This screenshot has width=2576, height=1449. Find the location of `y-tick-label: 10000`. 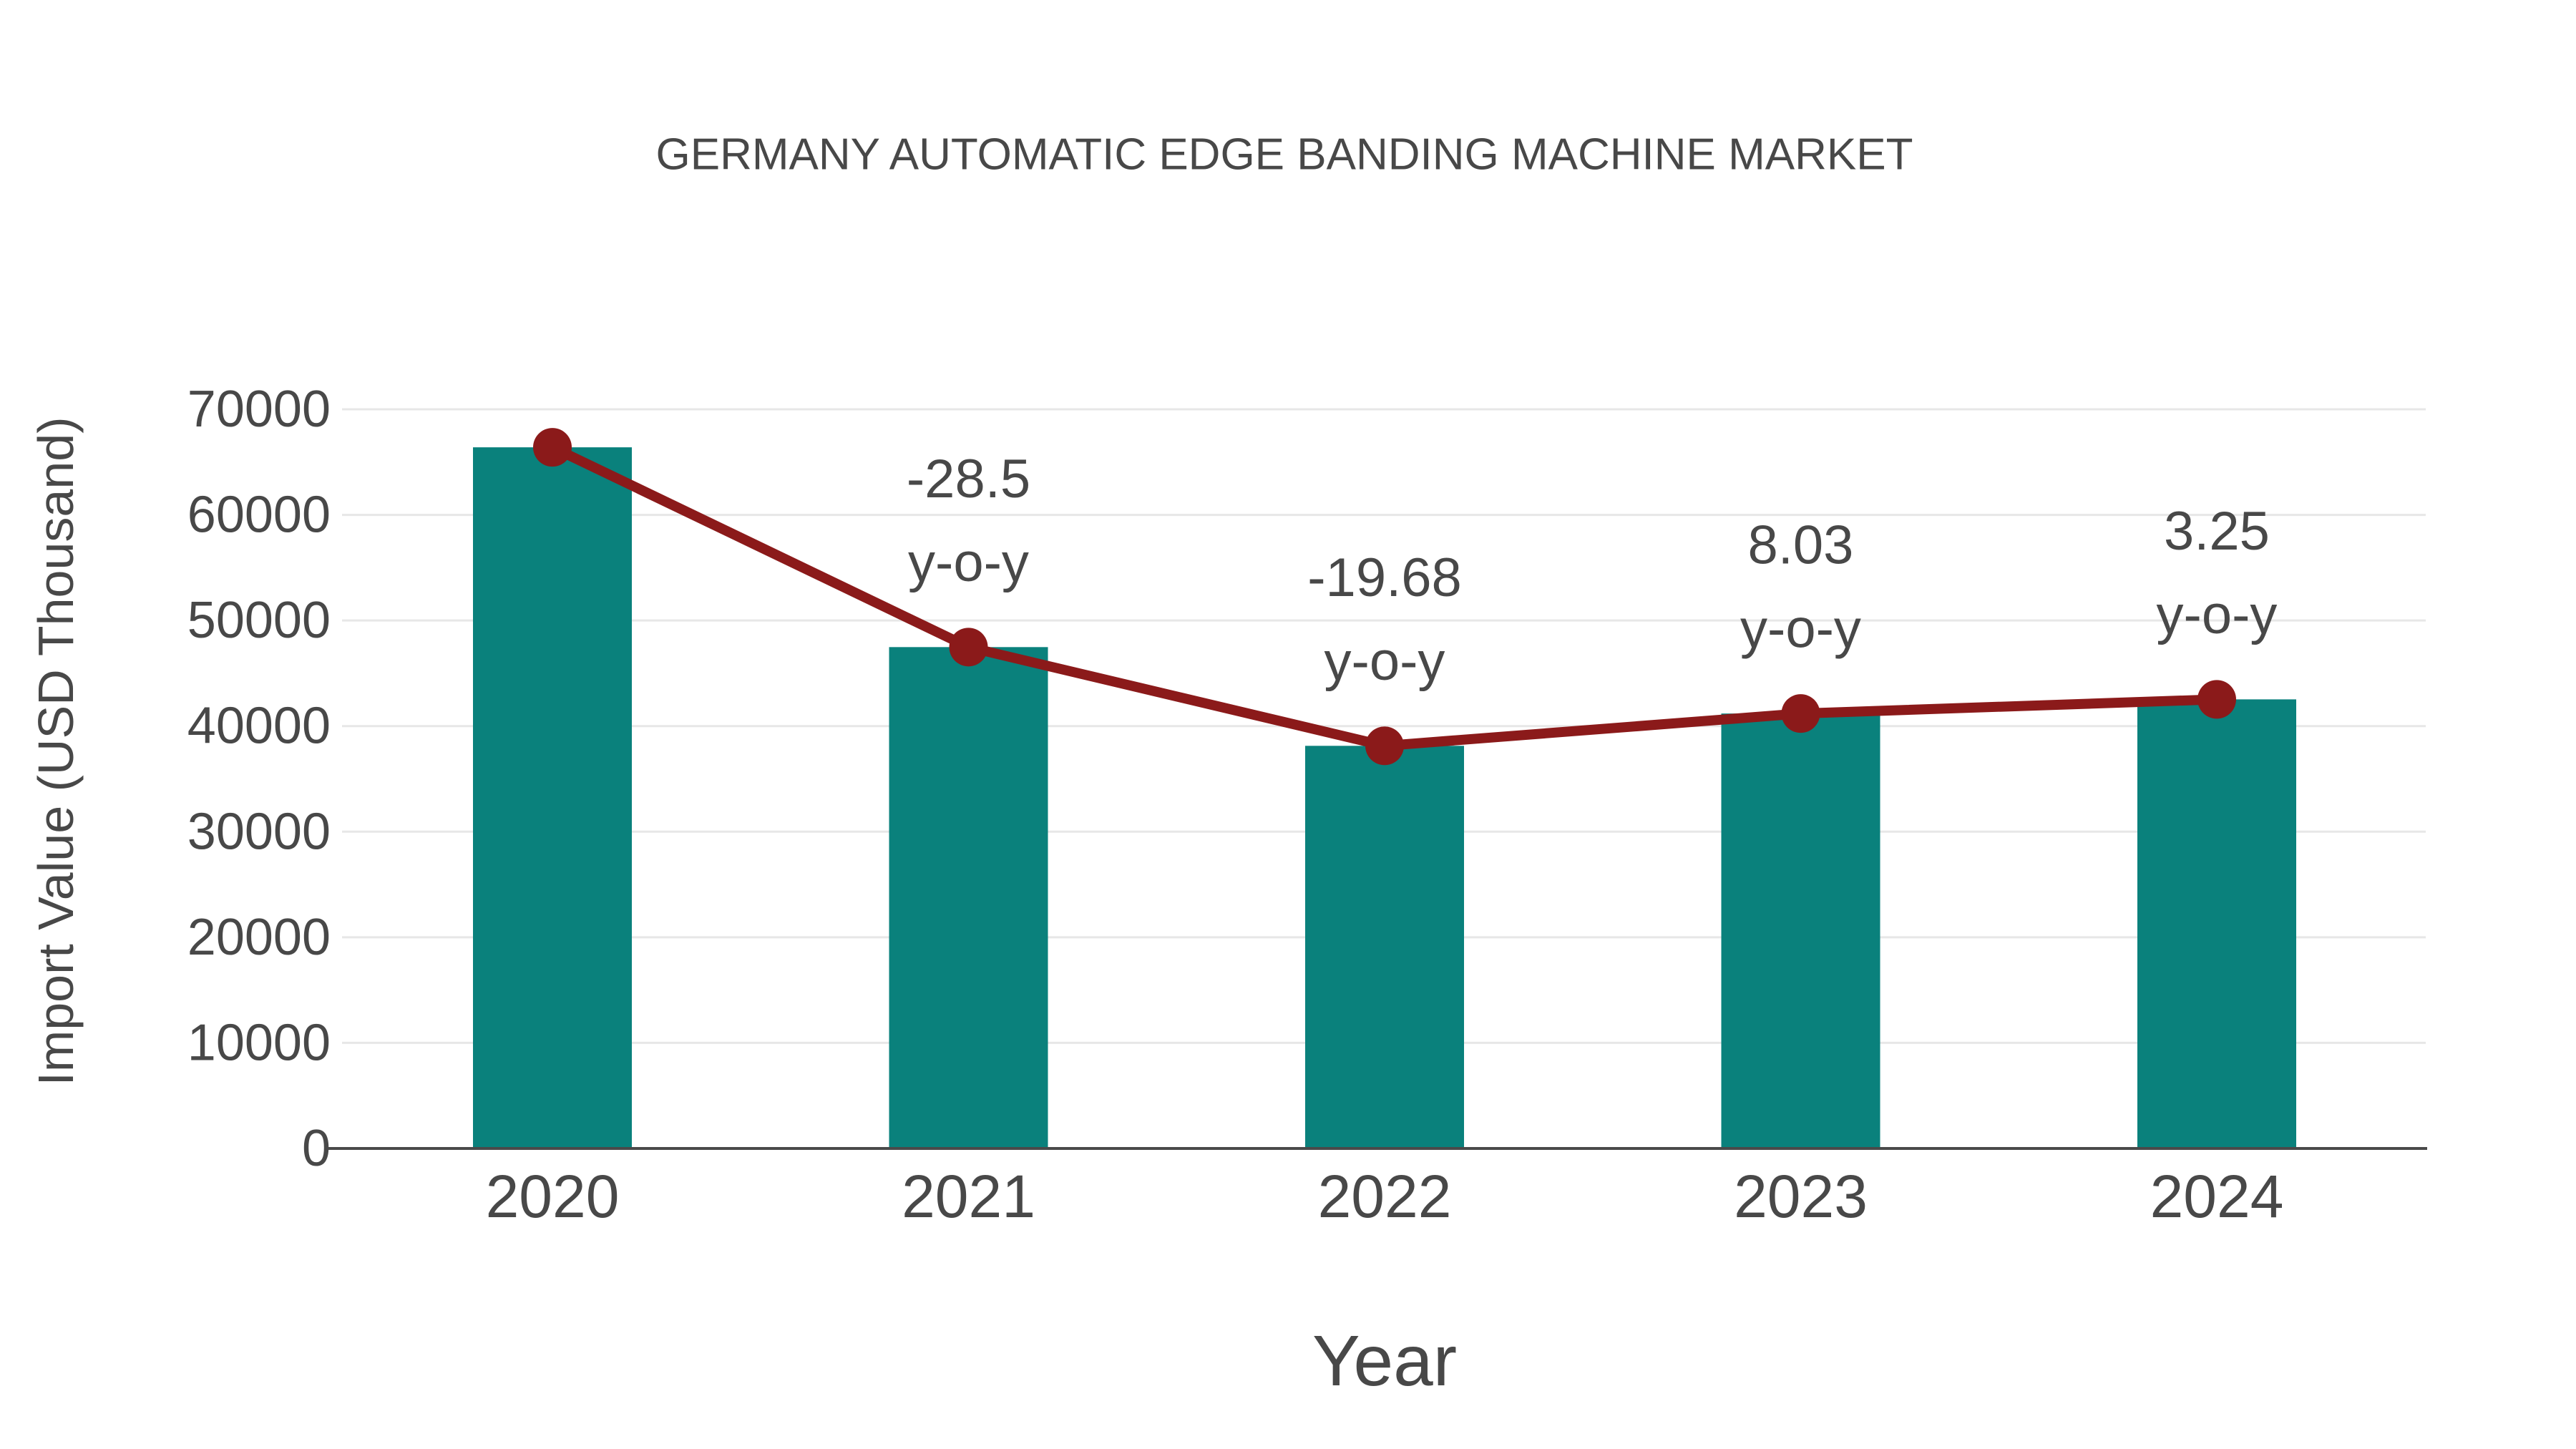

y-tick-label: 10000 is located at coordinates (259, 1042).